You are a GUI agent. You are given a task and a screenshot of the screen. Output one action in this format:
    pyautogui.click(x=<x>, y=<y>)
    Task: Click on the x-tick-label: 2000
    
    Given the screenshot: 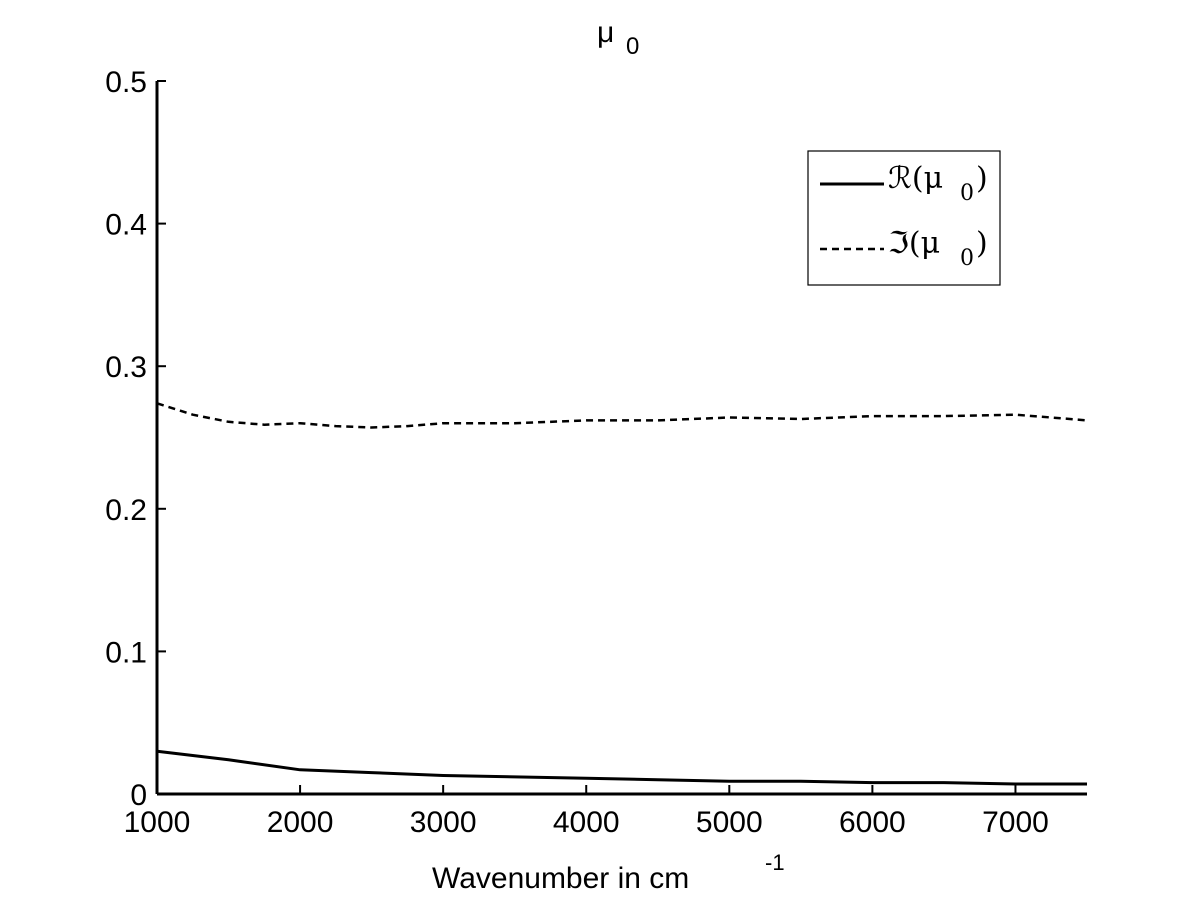 What is the action you would take?
    pyautogui.click(x=300, y=822)
    